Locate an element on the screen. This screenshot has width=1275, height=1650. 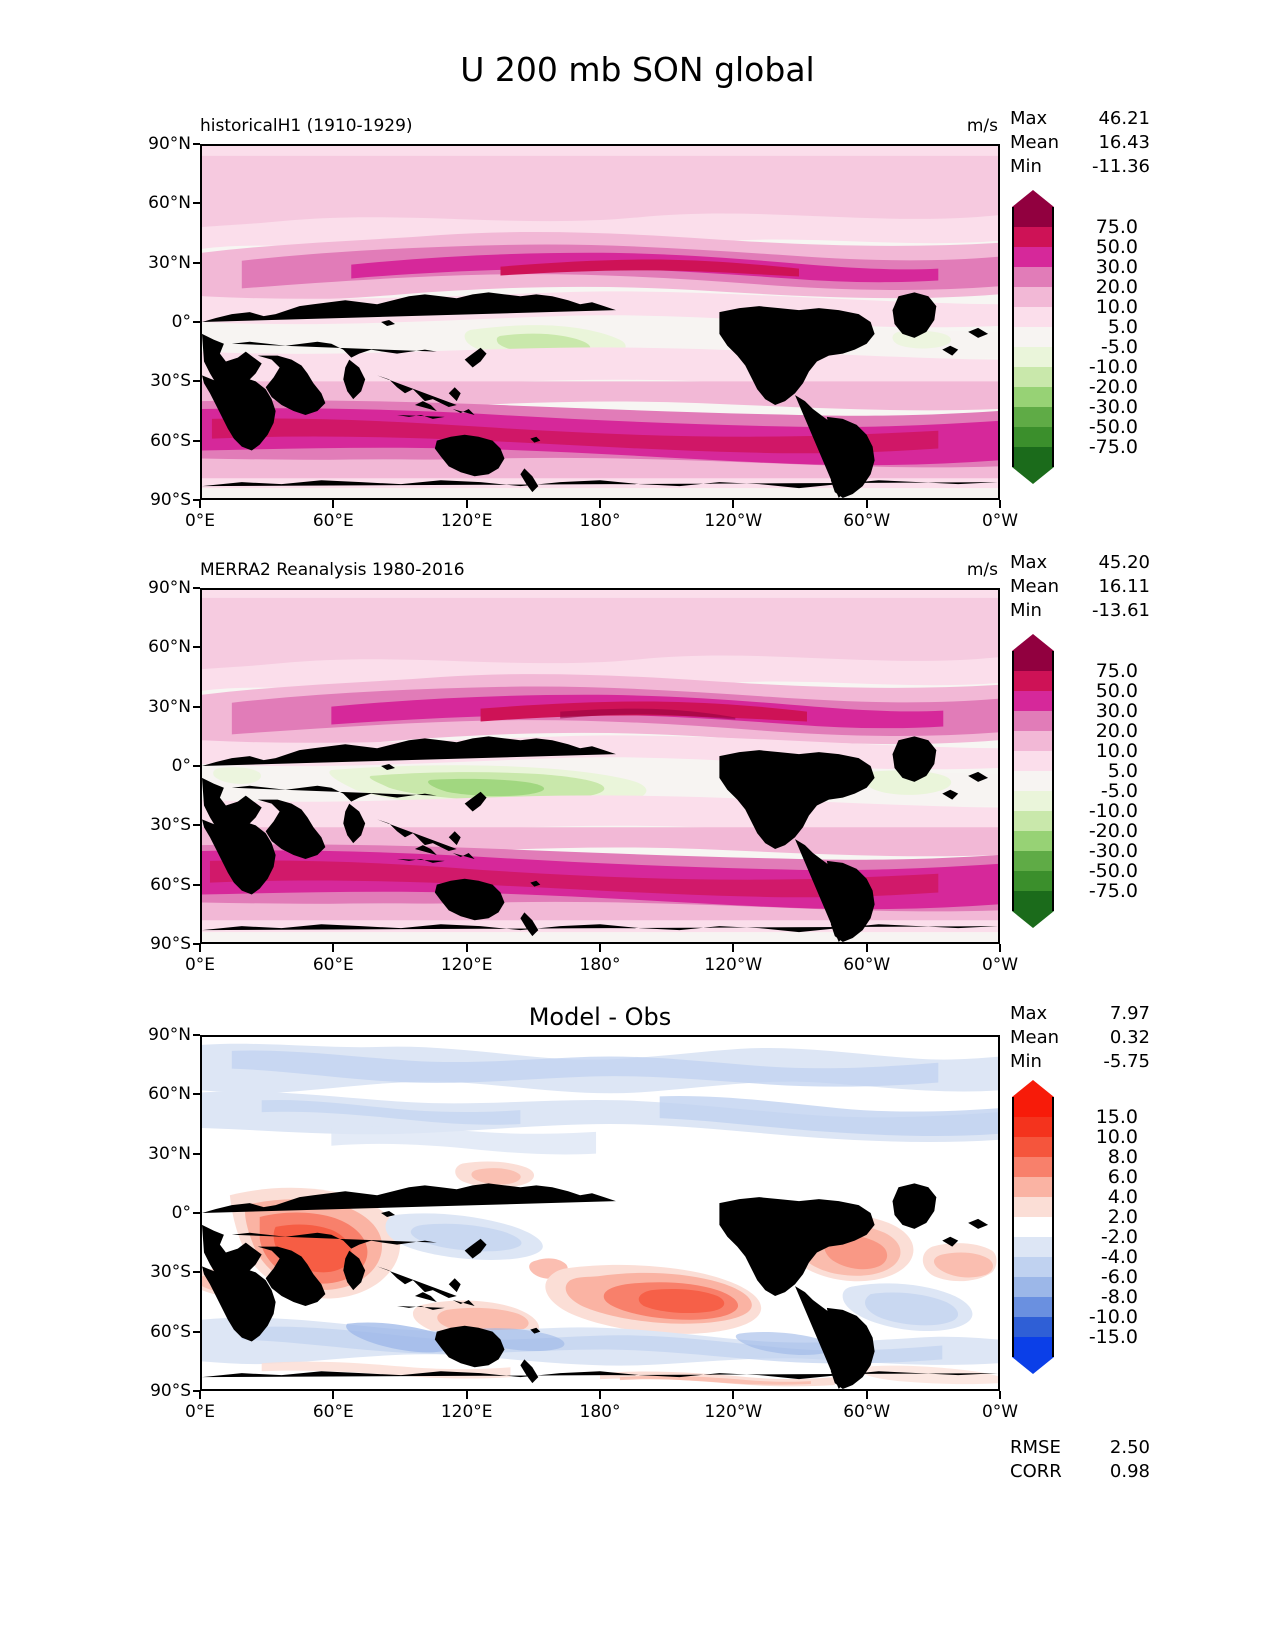
colorbar-label: 50.0 is located at coordinates (1116, 691).